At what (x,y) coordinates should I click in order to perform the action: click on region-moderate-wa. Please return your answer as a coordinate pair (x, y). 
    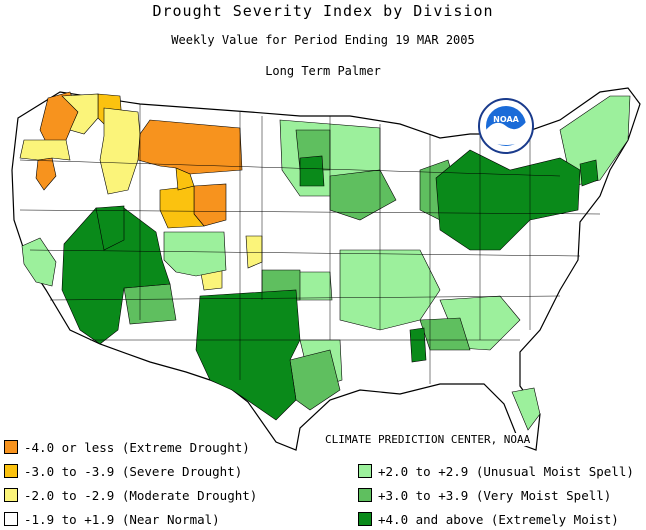
    Looking at the image, I should click on (80, 114).